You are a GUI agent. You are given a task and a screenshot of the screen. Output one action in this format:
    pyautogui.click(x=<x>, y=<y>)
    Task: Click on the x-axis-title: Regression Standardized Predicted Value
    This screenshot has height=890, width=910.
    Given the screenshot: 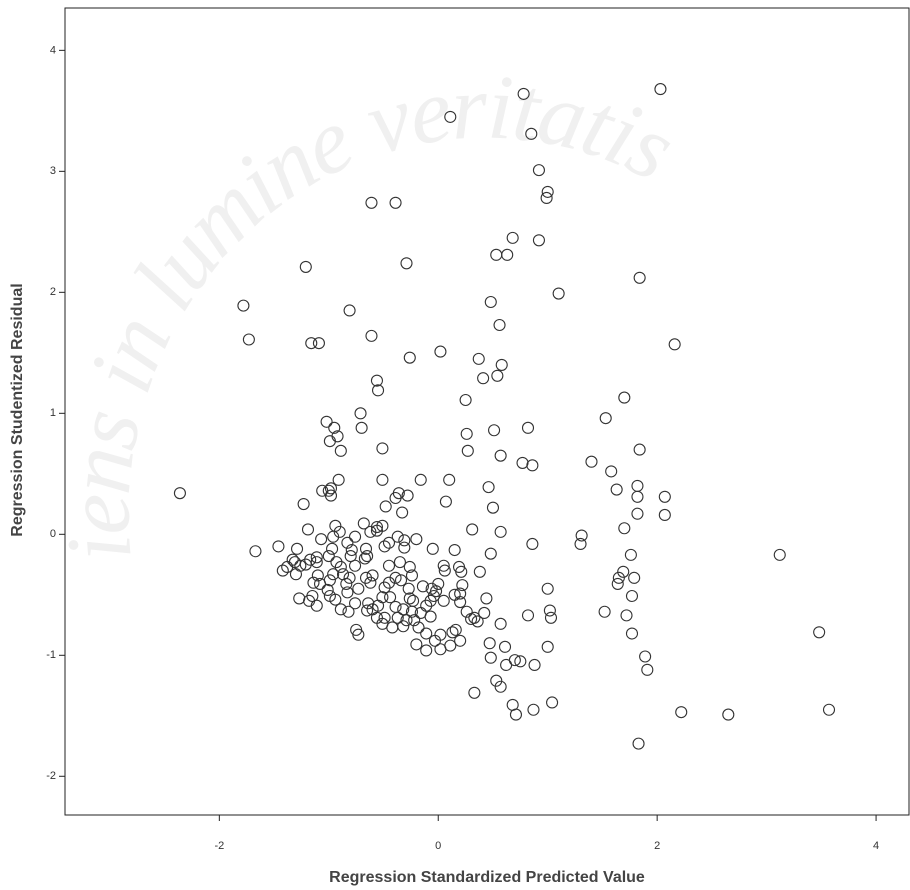 What is the action you would take?
    pyautogui.click(x=487, y=877)
    